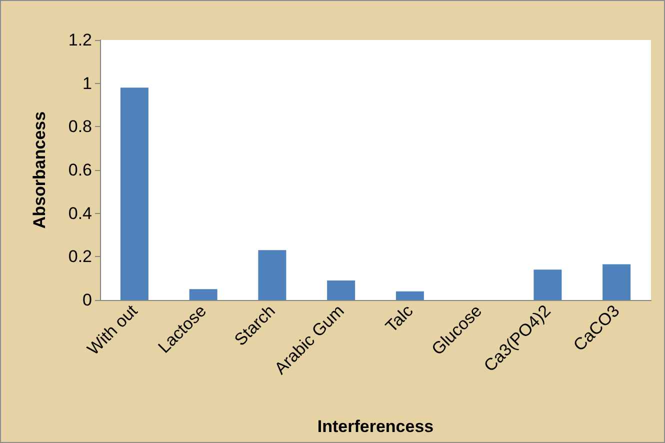 This screenshot has width=665, height=443. What do you see at coordinates (400, 318) in the screenshot?
I see `x-tick-label: Talc` at bounding box center [400, 318].